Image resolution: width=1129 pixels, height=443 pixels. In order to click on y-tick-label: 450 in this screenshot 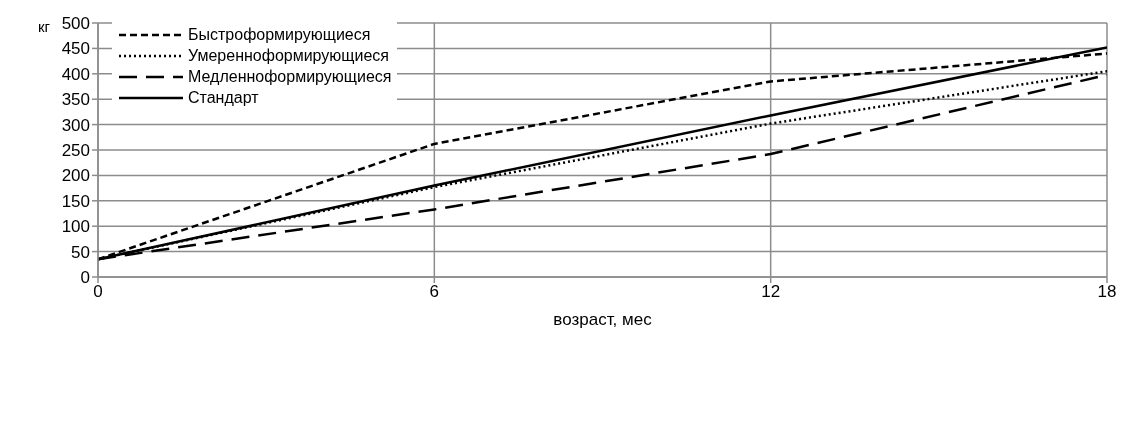, I will do `click(75, 49)`.